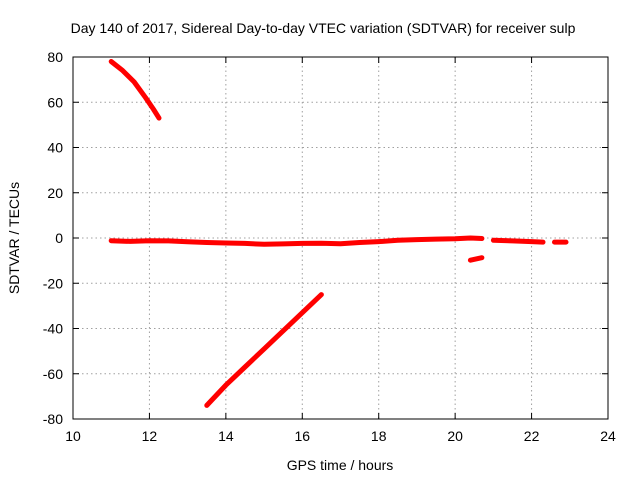 Image resolution: width=640 pixels, height=480 pixels. Describe the element at coordinates (59, 238) in the screenshot. I see `y-tick-label: 0` at that location.